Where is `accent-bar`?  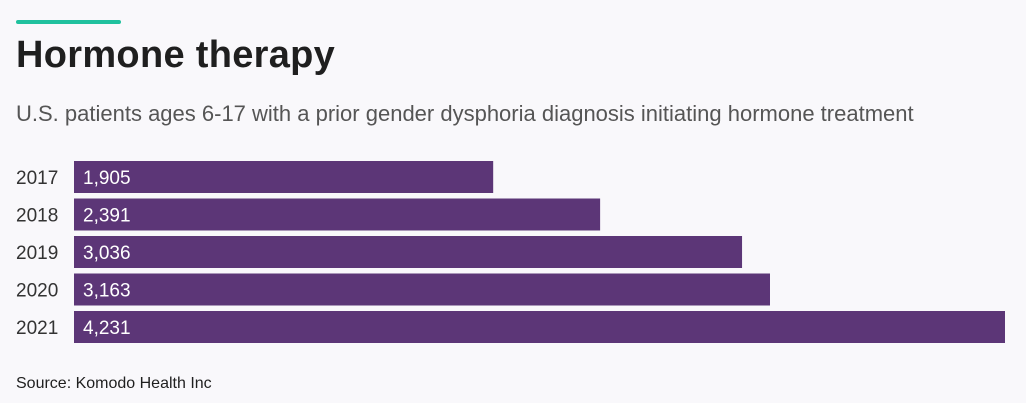 accent-bar is located at coordinates (68, 22).